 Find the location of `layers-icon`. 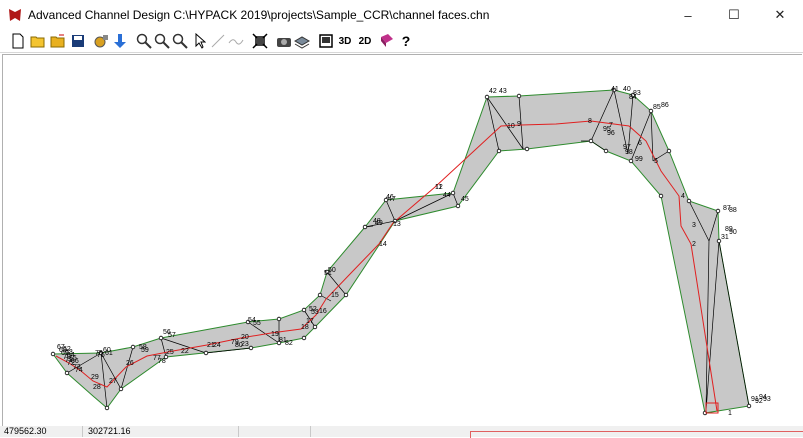

layers-icon is located at coordinates (302, 41).